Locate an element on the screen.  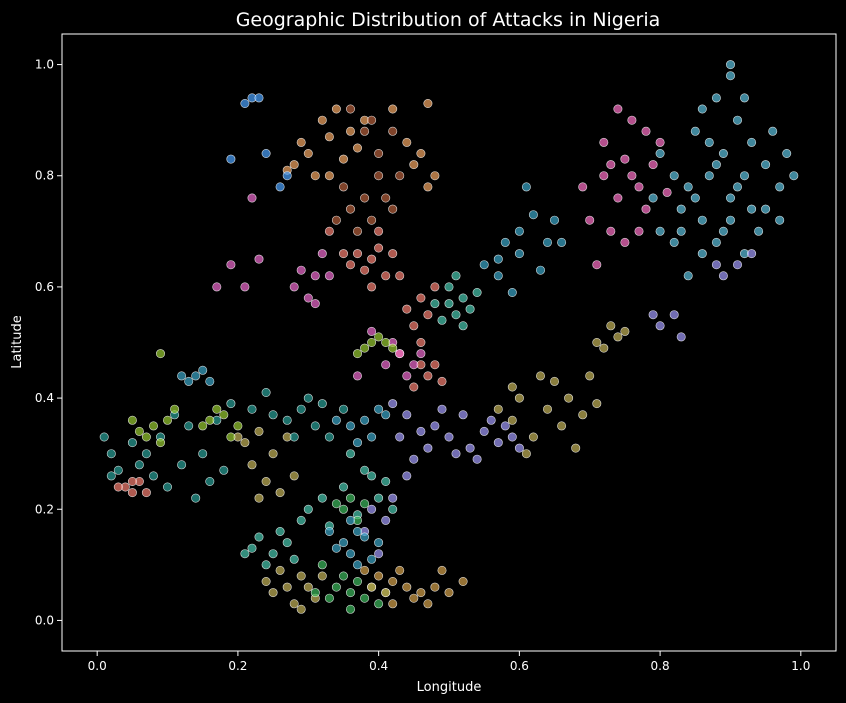
y-tick-label: 0.6 is located at coordinates (44, 287).